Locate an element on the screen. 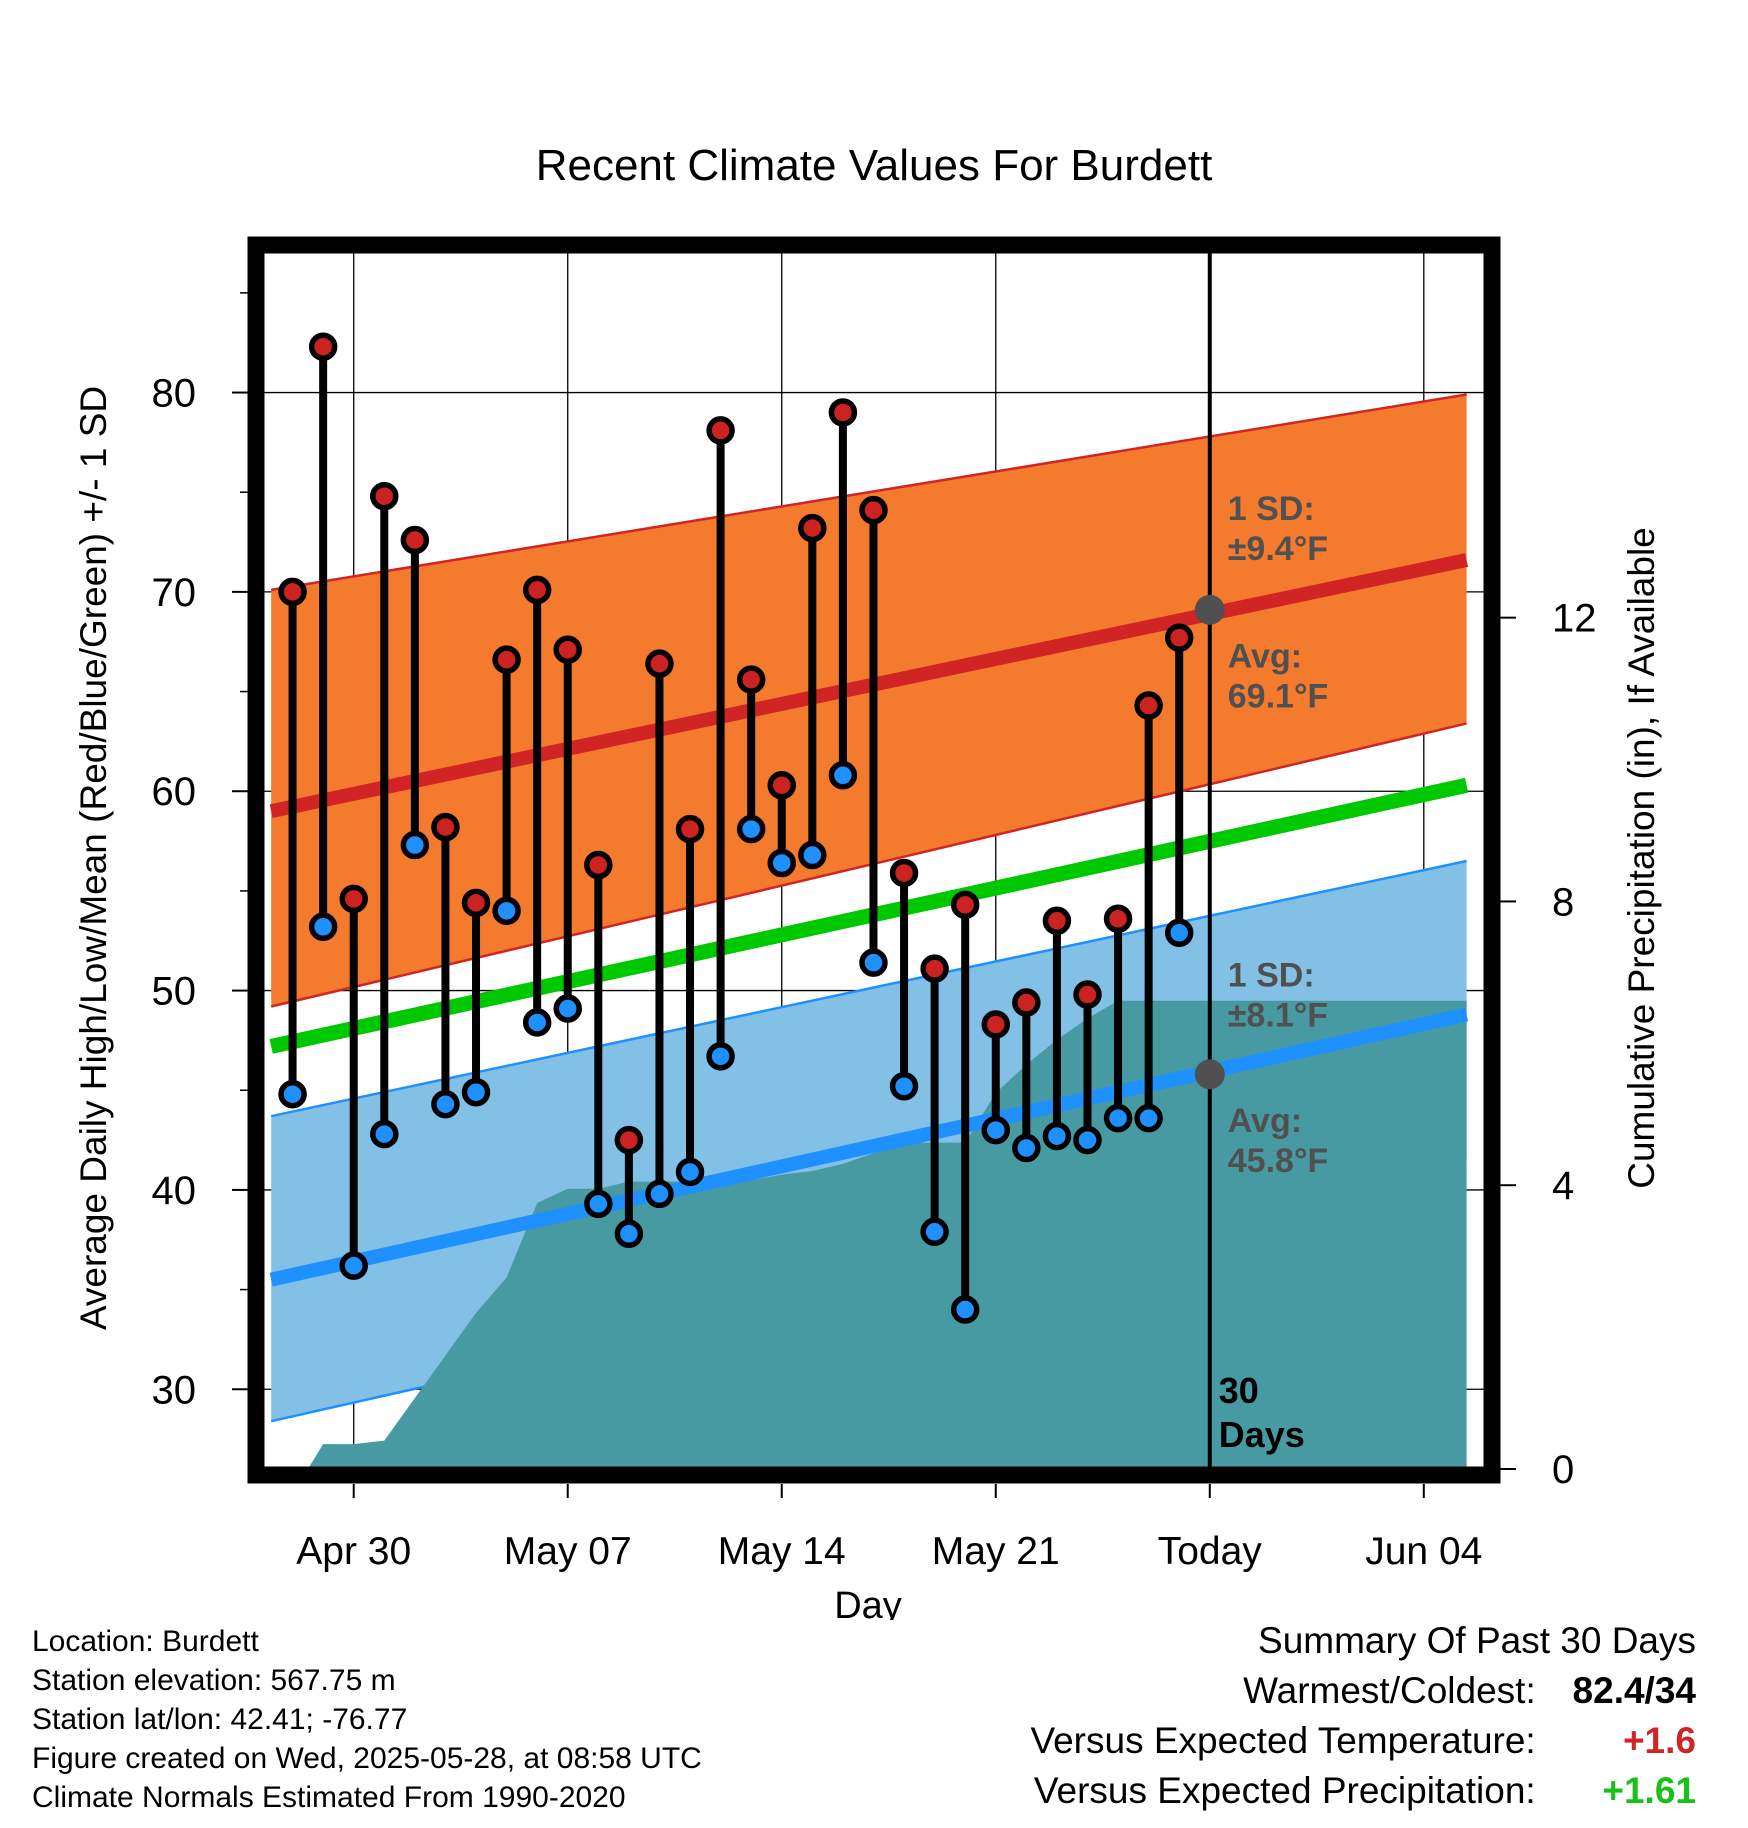 The width and height of the screenshot is (1748, 1828). high-sd-annotation: ±9.4°F is located at coordinates (1278, 549).